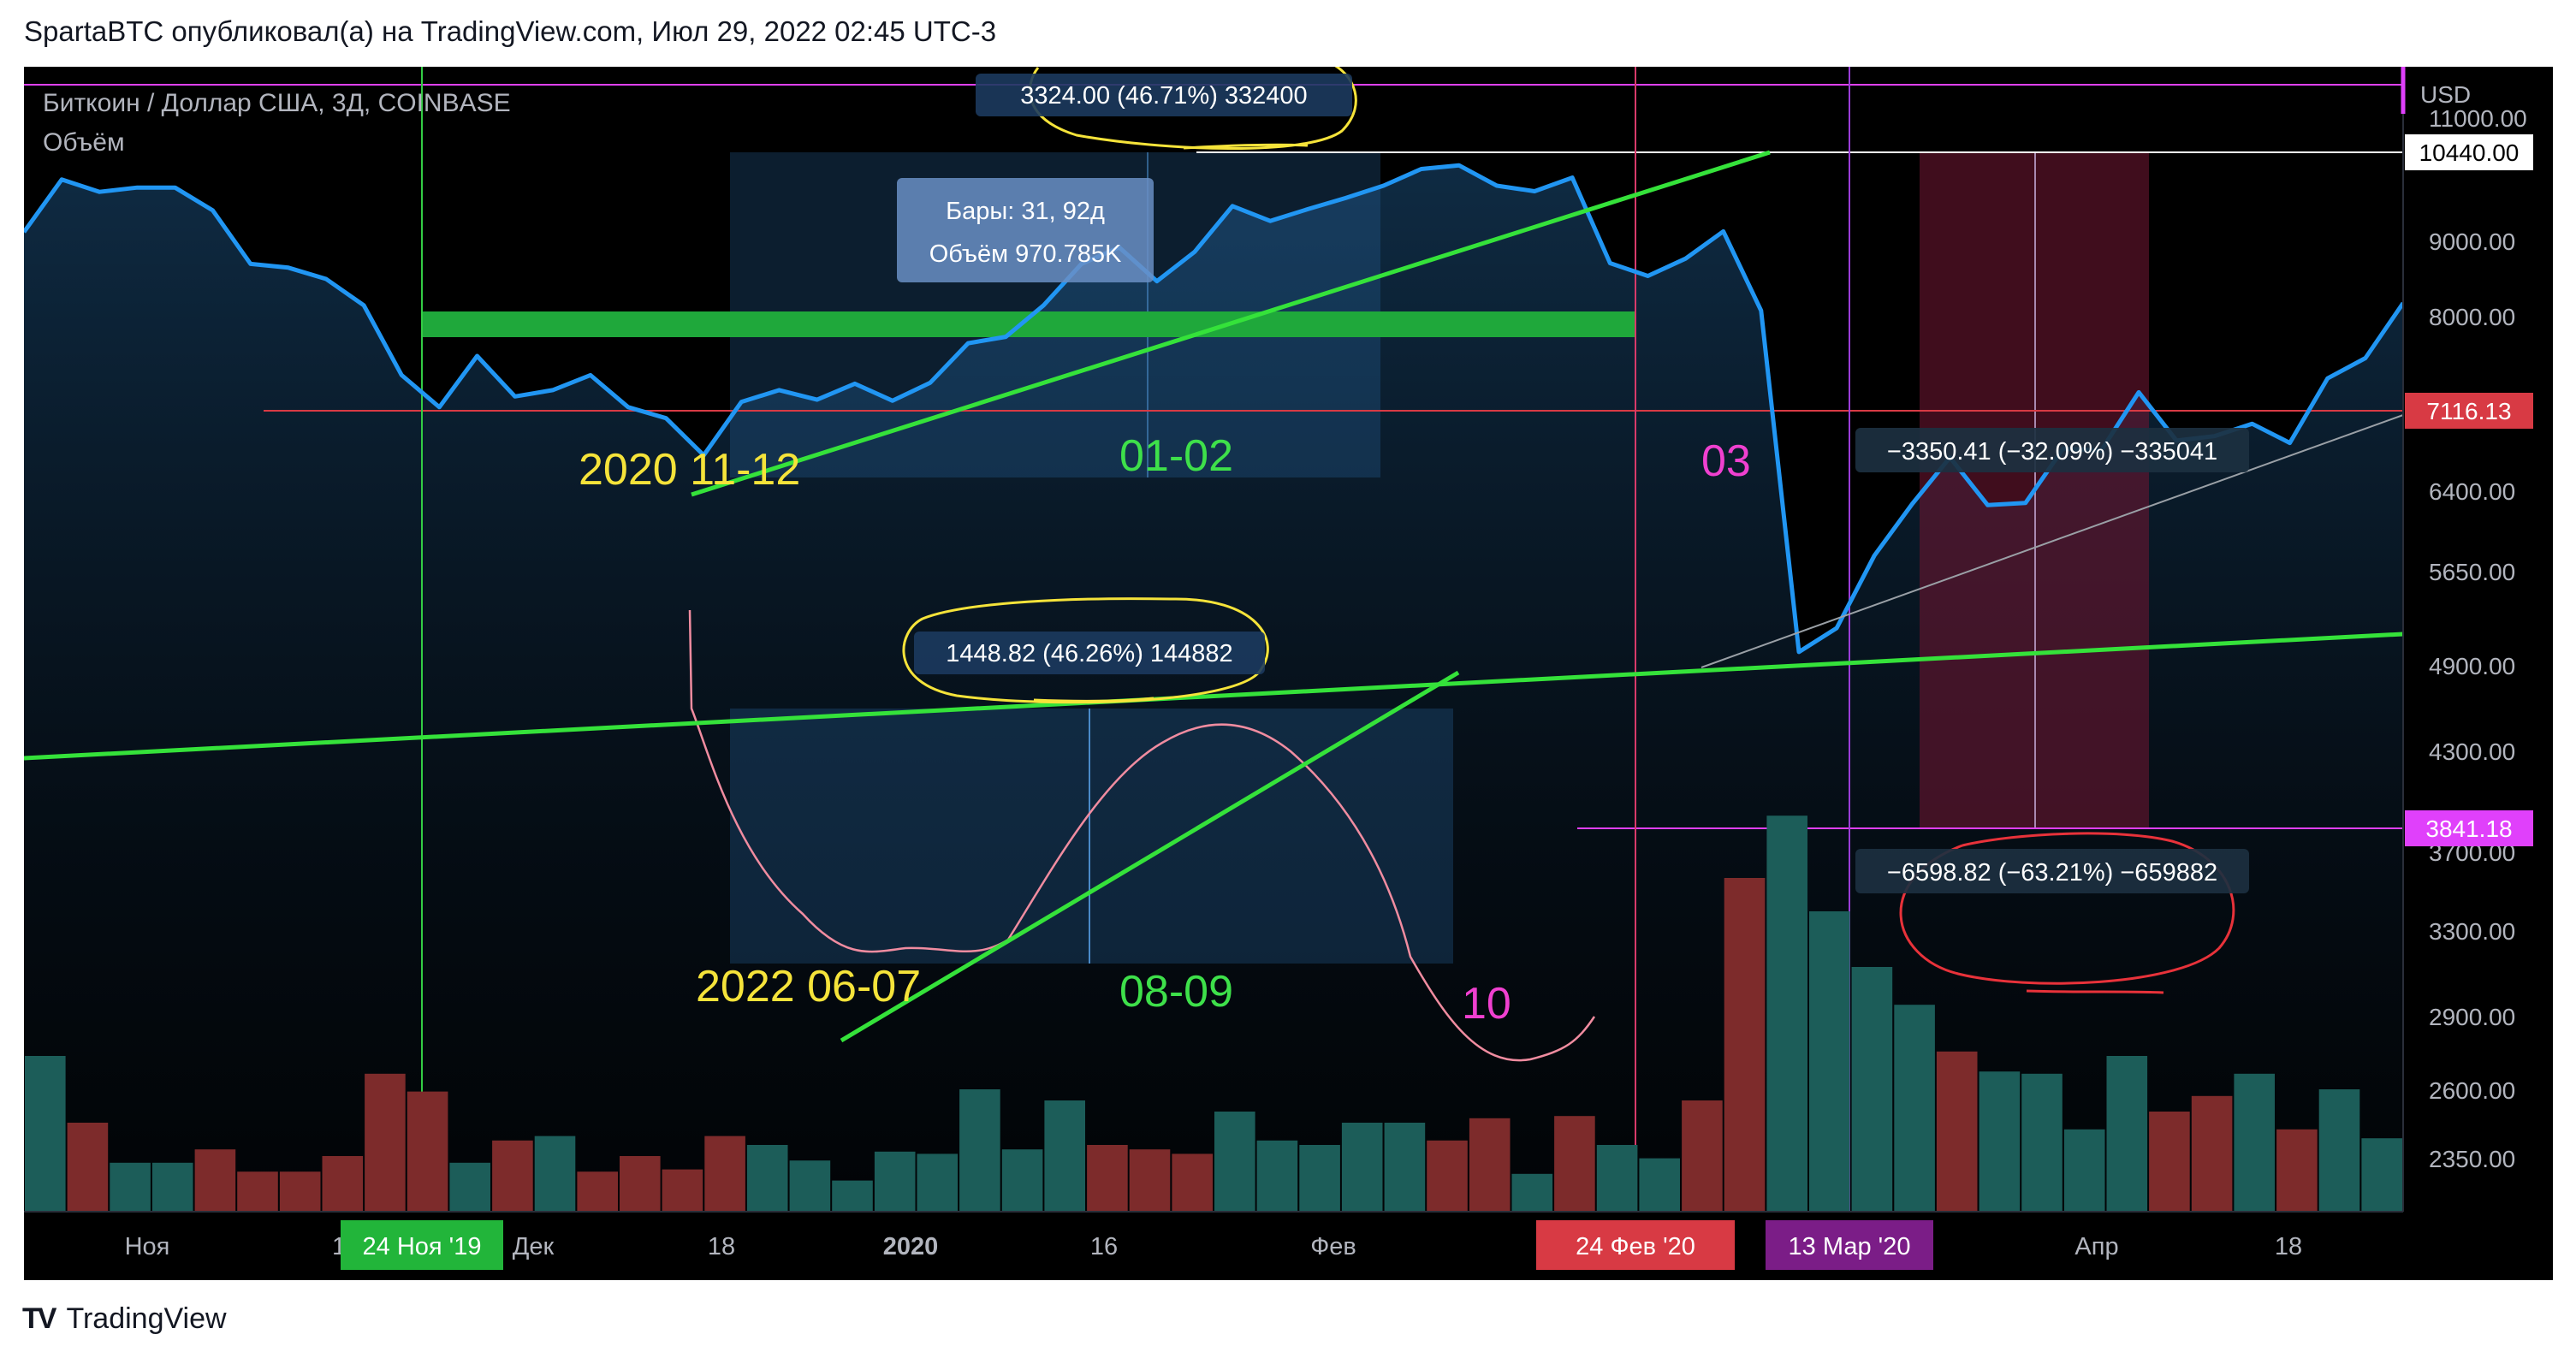  What do you see at coordinates (1025, 230) in the screenshot?
I see `bars-info-box` at bounding box center [1025, 230].